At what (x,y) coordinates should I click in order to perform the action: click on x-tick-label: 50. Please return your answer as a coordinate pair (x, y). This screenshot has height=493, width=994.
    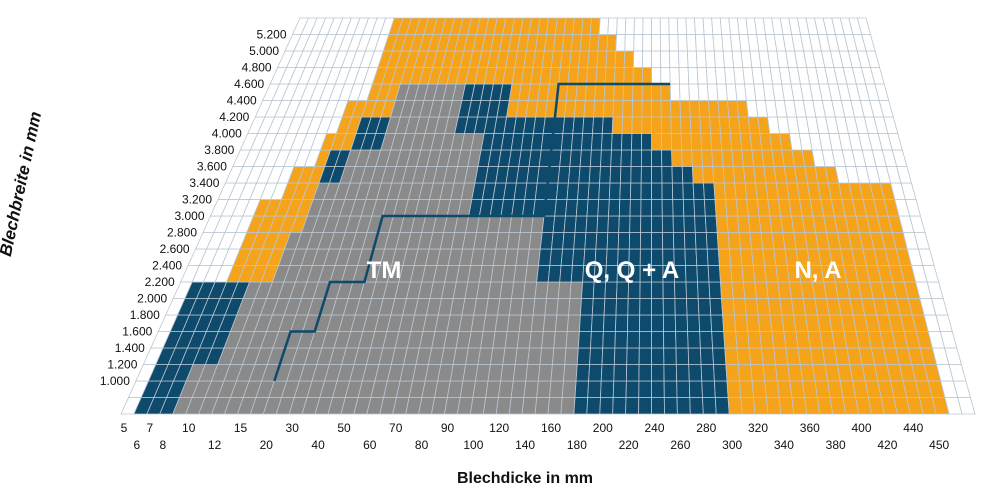
    Looking at the image, I should click on (344, 428).